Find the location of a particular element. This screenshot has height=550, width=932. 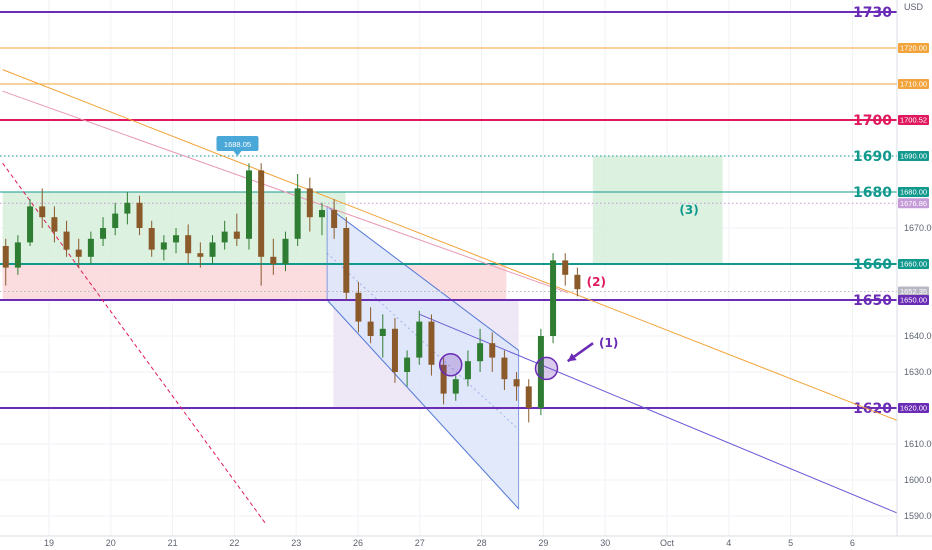

level-label-1650: 1650 is located at coordinates (872, 301).